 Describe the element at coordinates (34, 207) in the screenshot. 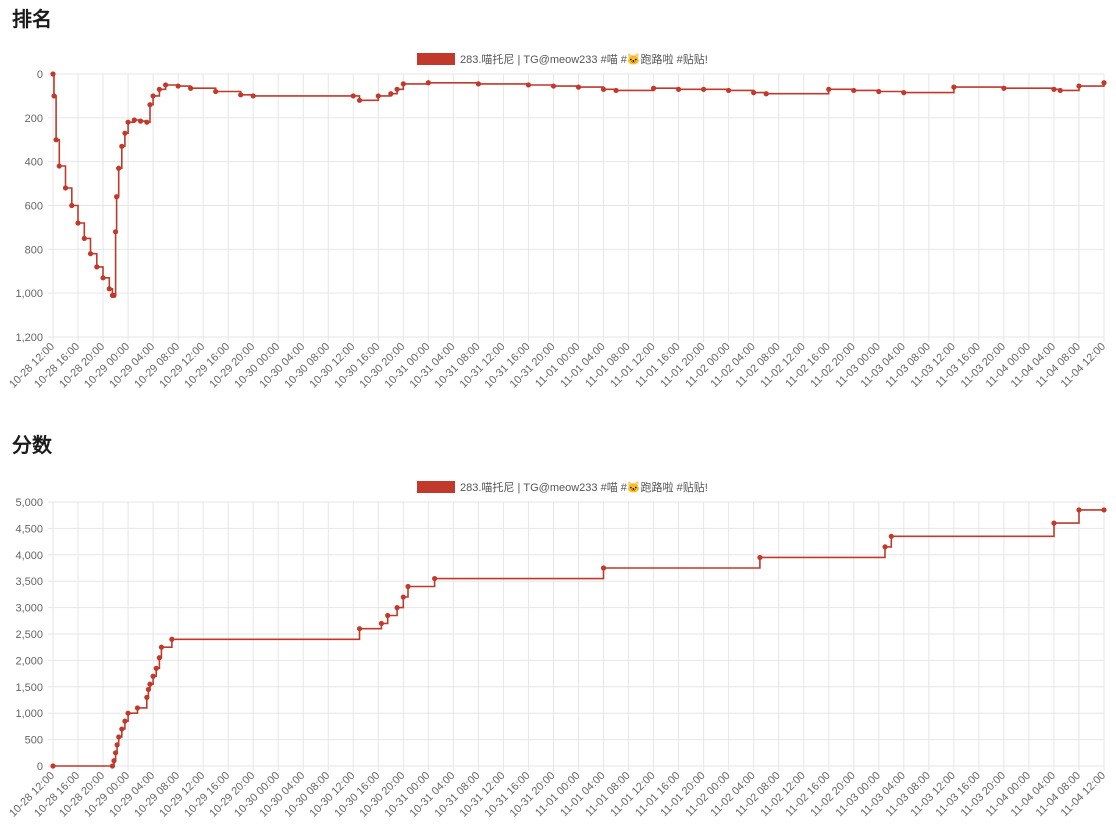

I see `y-tick-label: 600` at that location.